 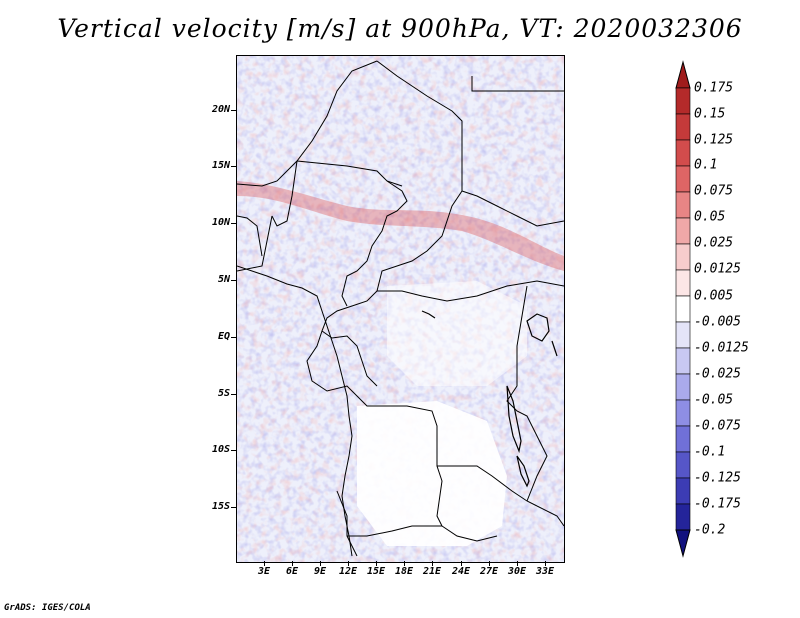 What do you see at coordinates (489, 571) in the screenshot?
I see `lon-label: 27E` at bounding box center [489, 571].